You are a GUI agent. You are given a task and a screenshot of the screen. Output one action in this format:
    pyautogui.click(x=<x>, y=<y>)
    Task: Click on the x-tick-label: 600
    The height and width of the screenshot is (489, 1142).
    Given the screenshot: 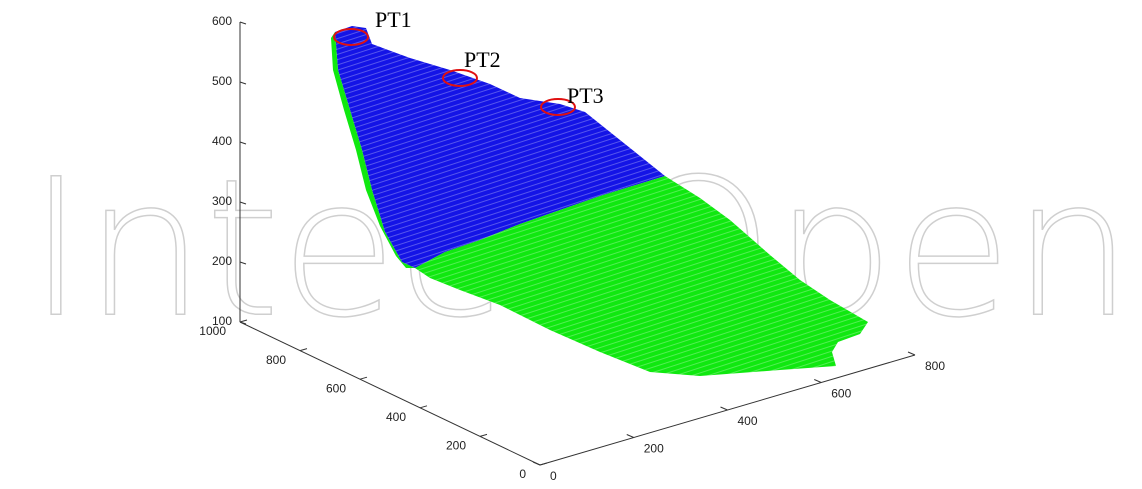 What is the action you would take?
    pyautogui.click(x=841, y=394)
    